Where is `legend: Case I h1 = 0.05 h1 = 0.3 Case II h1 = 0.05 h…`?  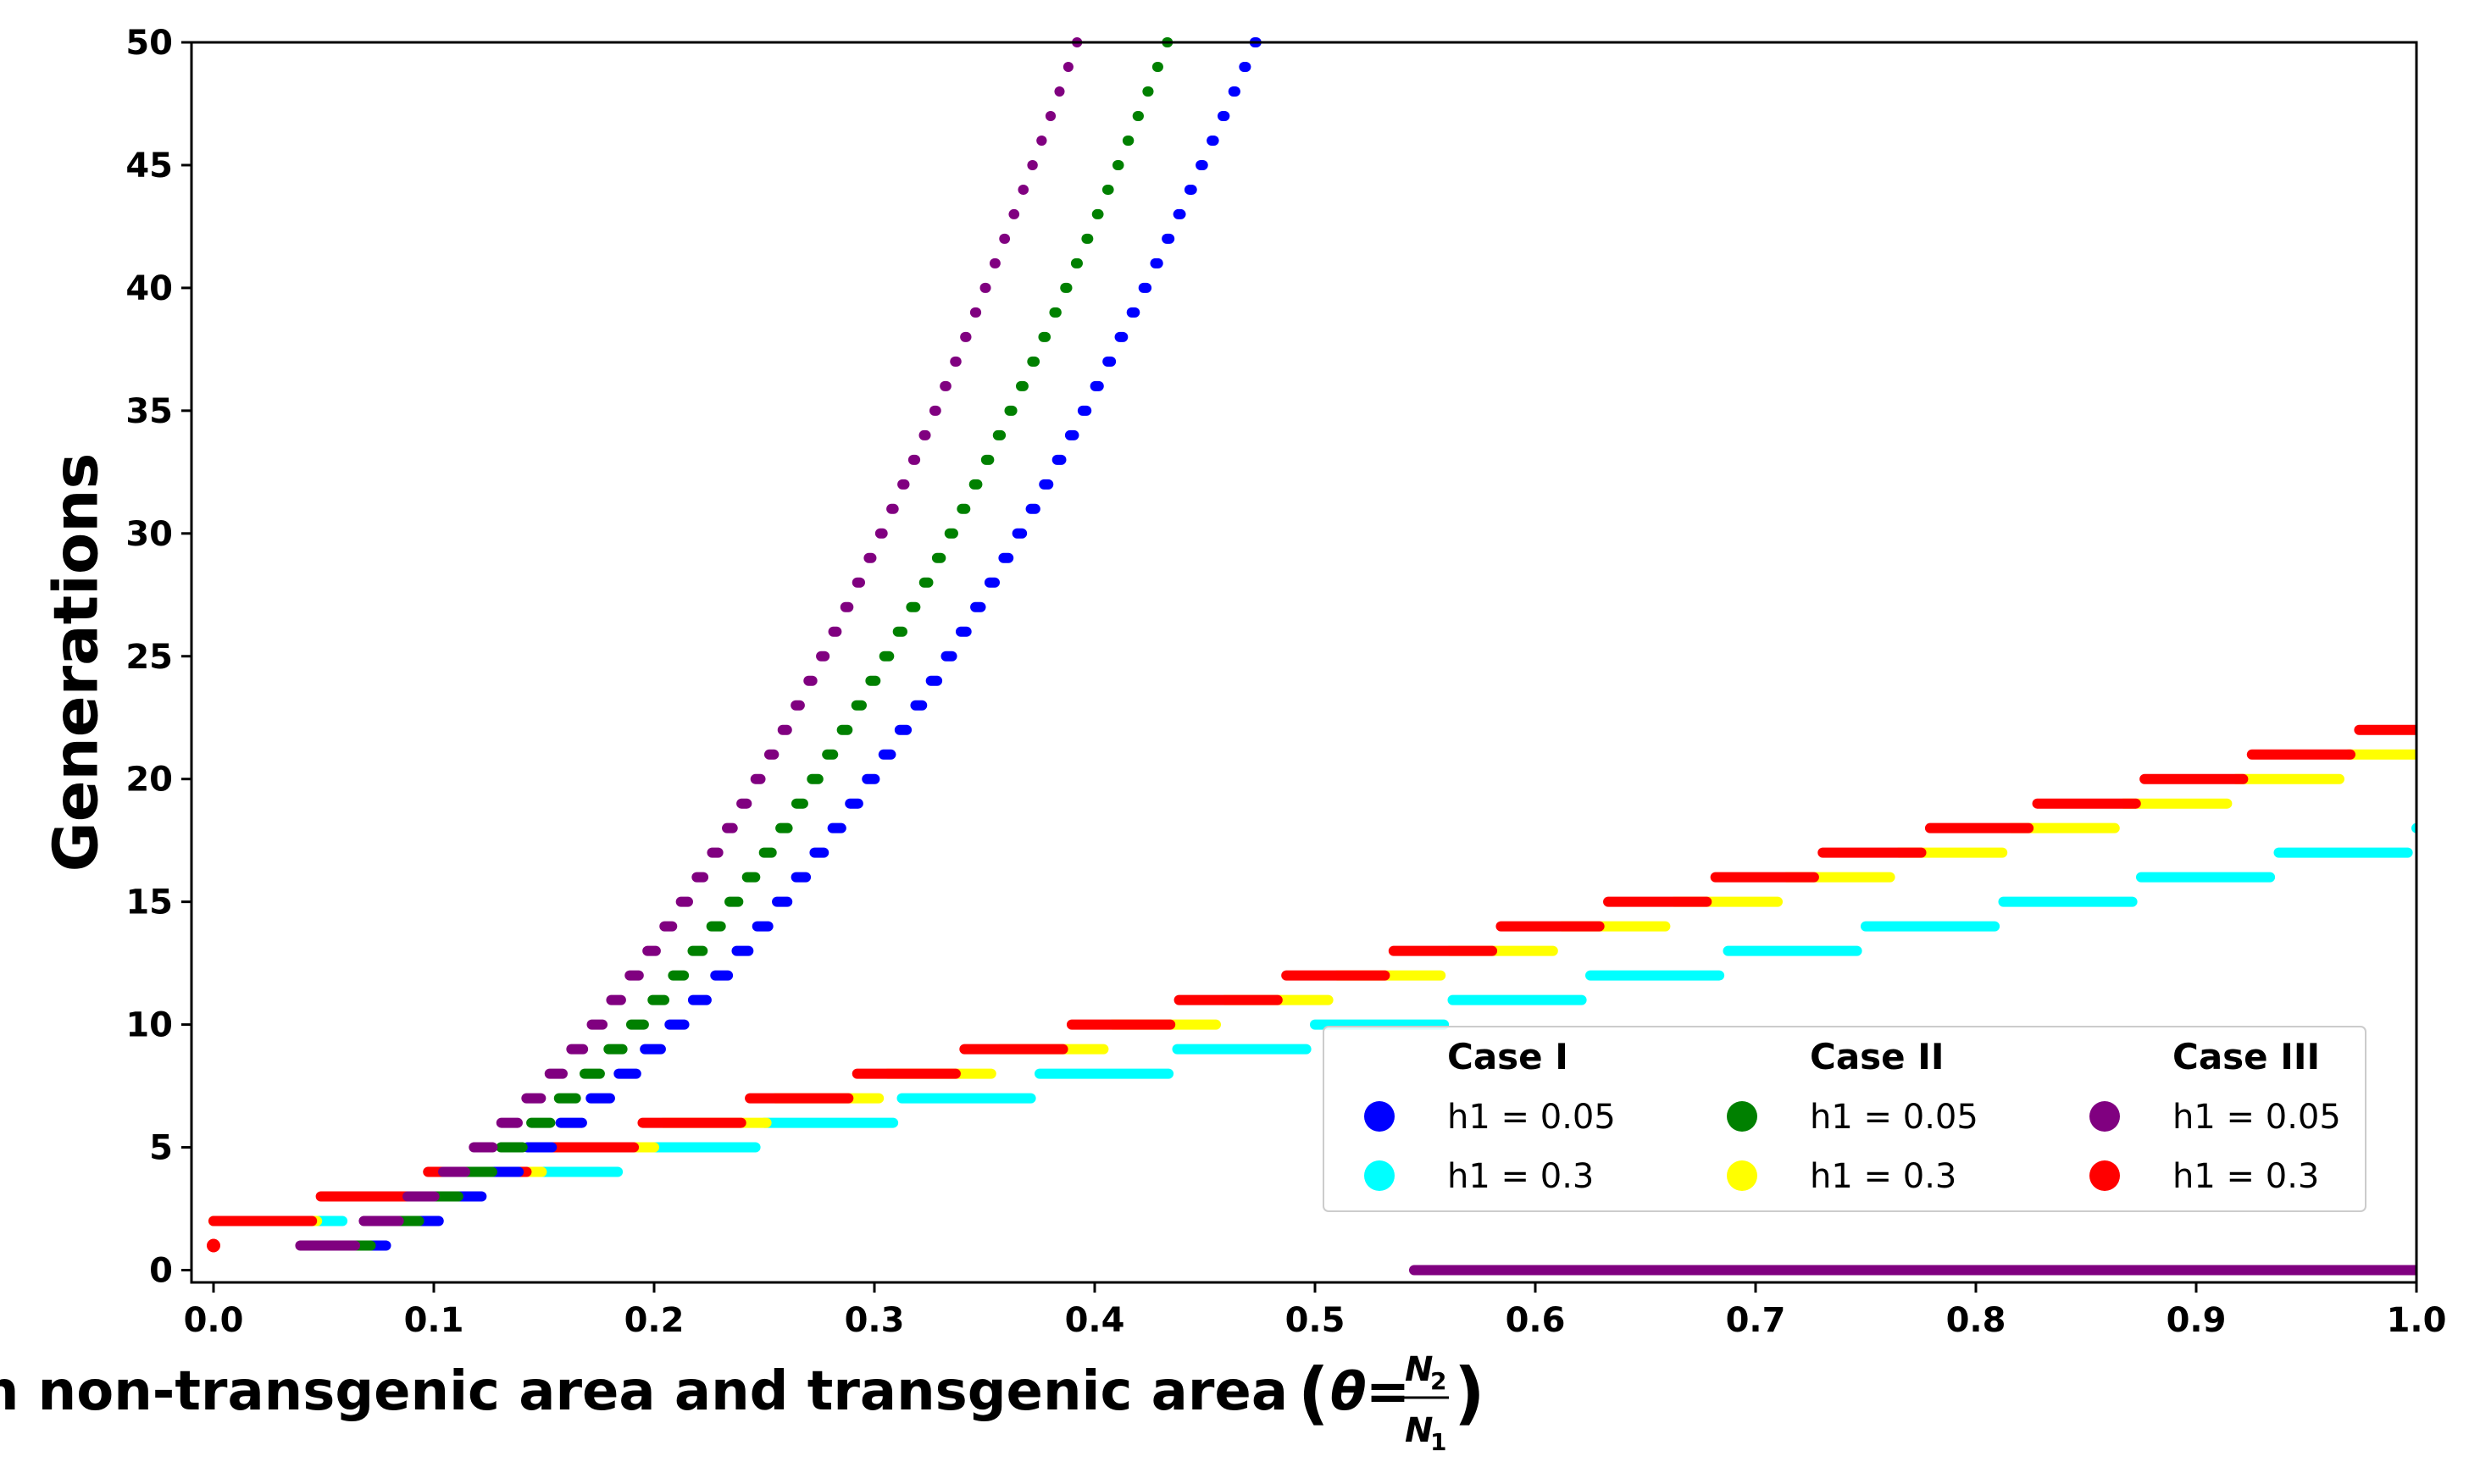 legend: Case I h1 = 0.05 h1 = 0.3 Case II h1 = 0.05 h… is located at coordinates (1844, 1119).